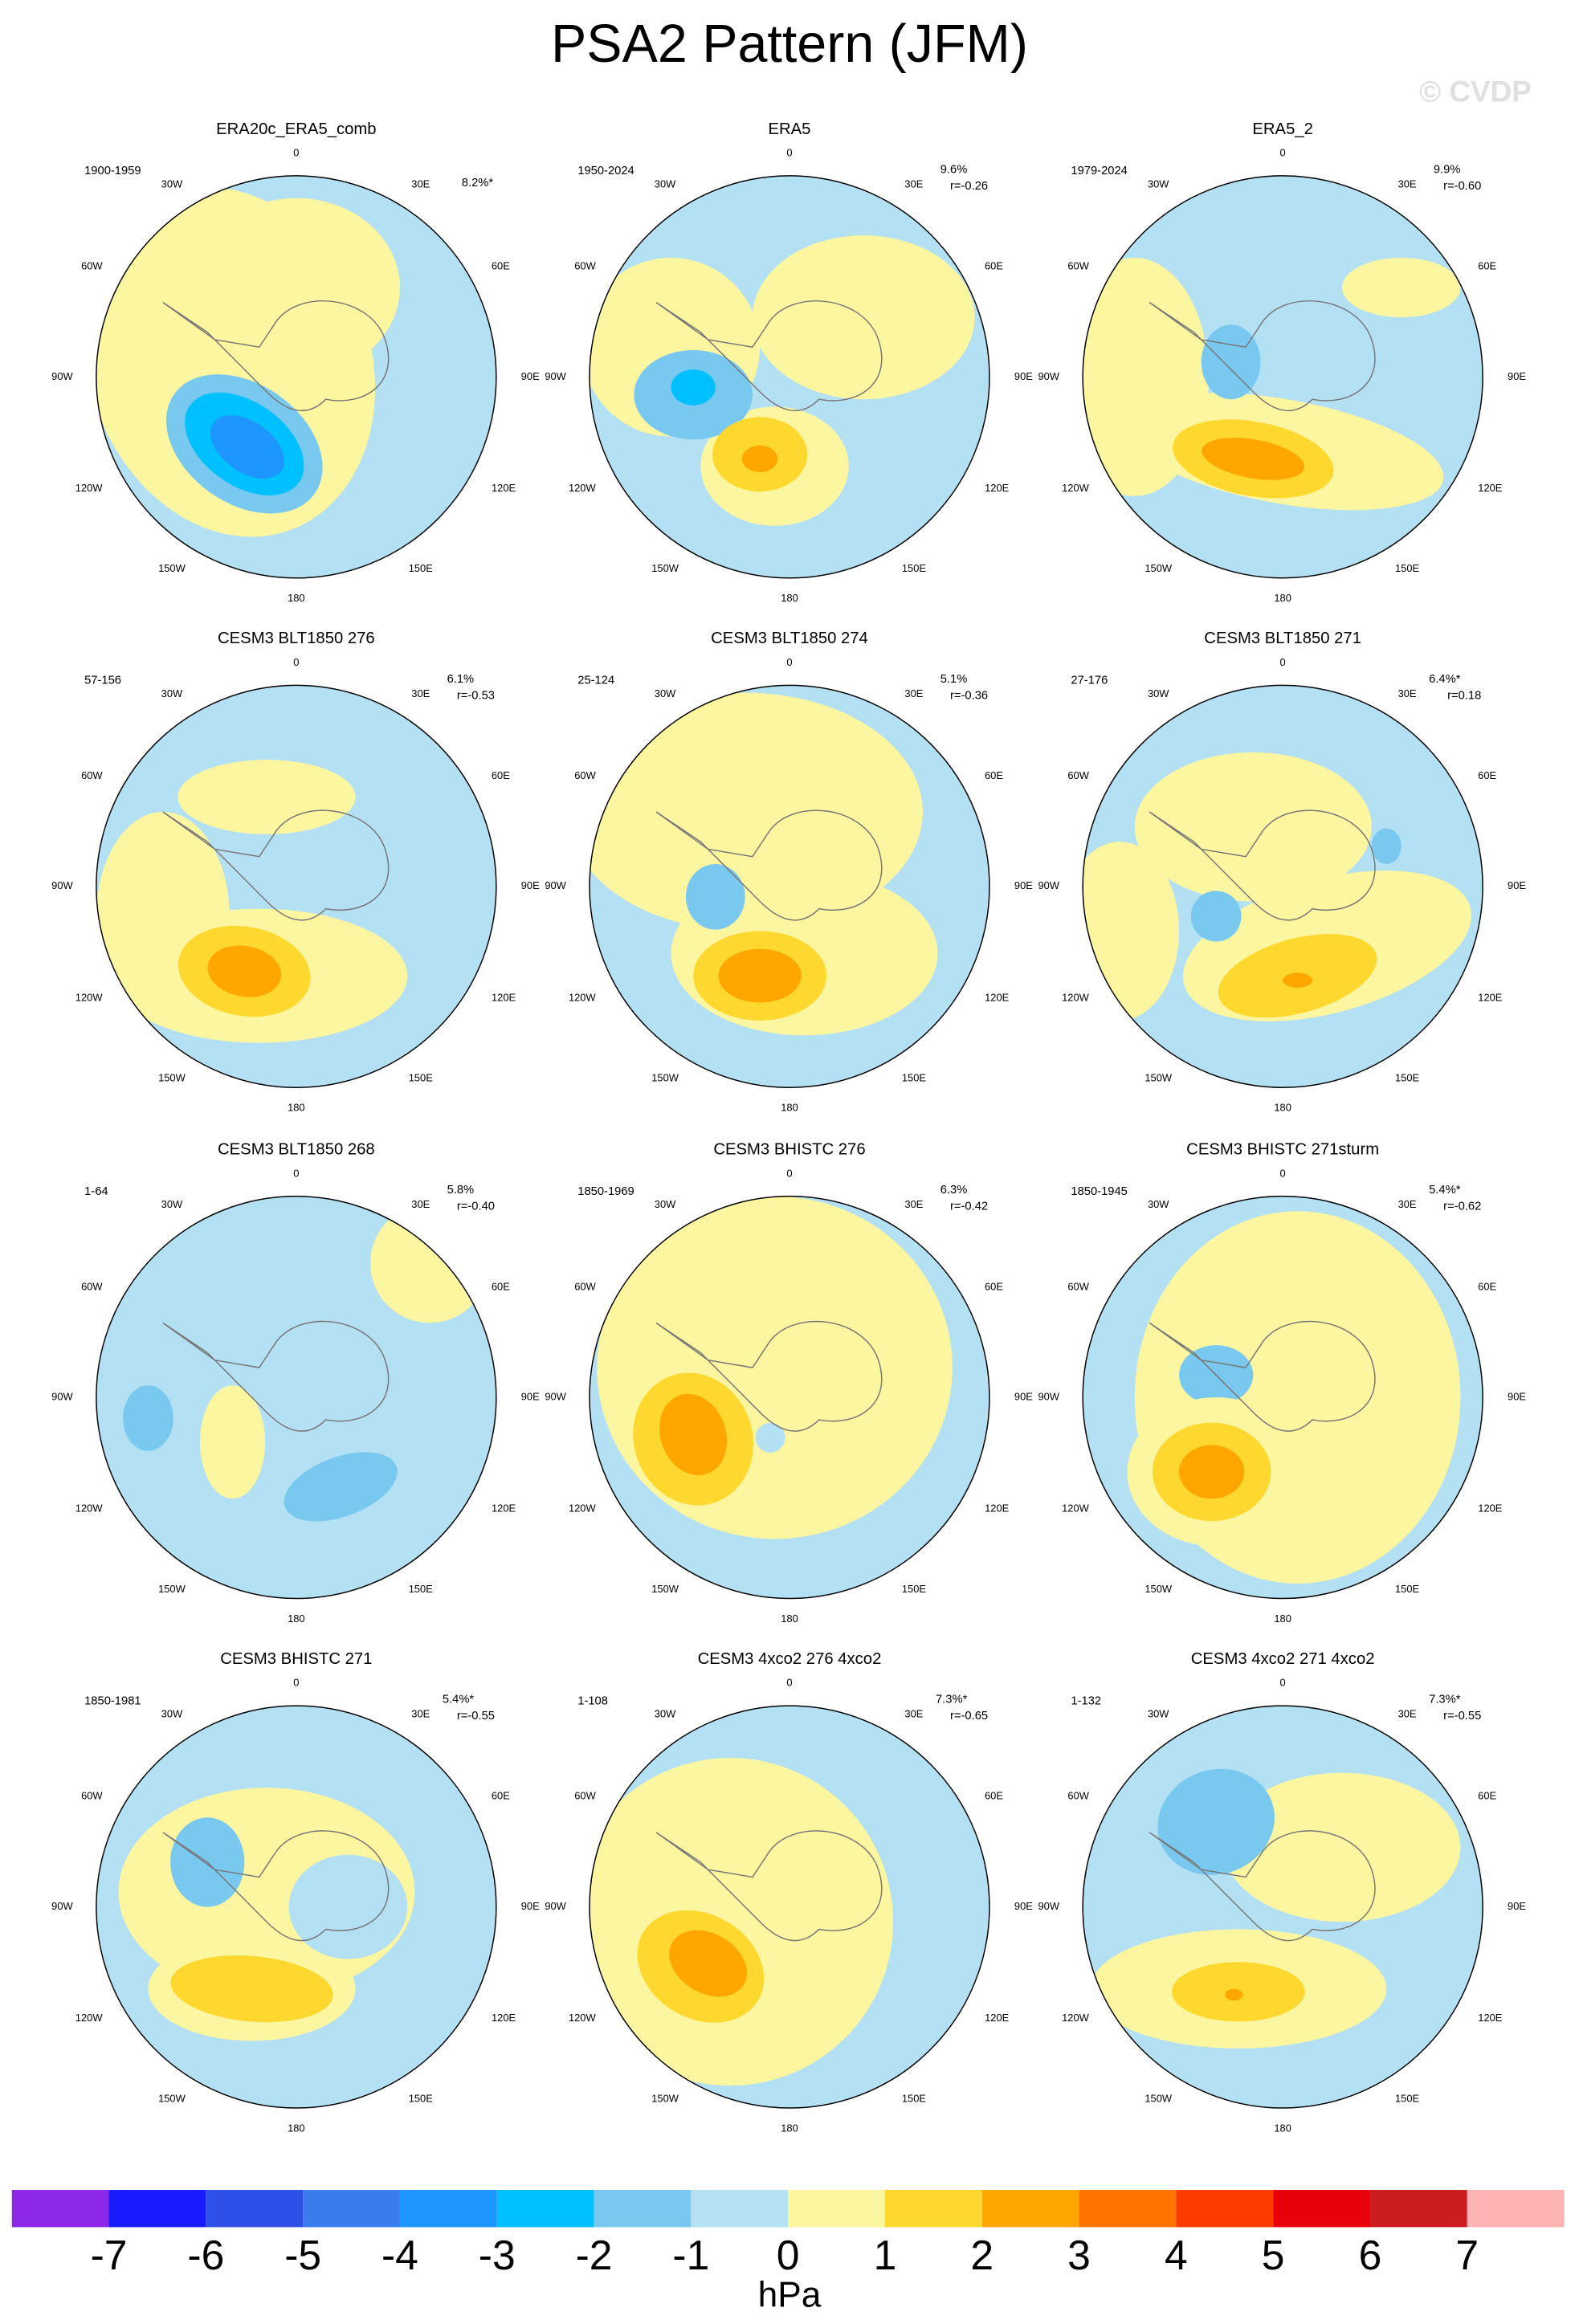 The width and height of the screenshot is (1579, 2324). What do you see at coordinates (594, 2255) in the screenshot?
I see `colorbar-tick-label: -2` at bounding box center [594, 2255].